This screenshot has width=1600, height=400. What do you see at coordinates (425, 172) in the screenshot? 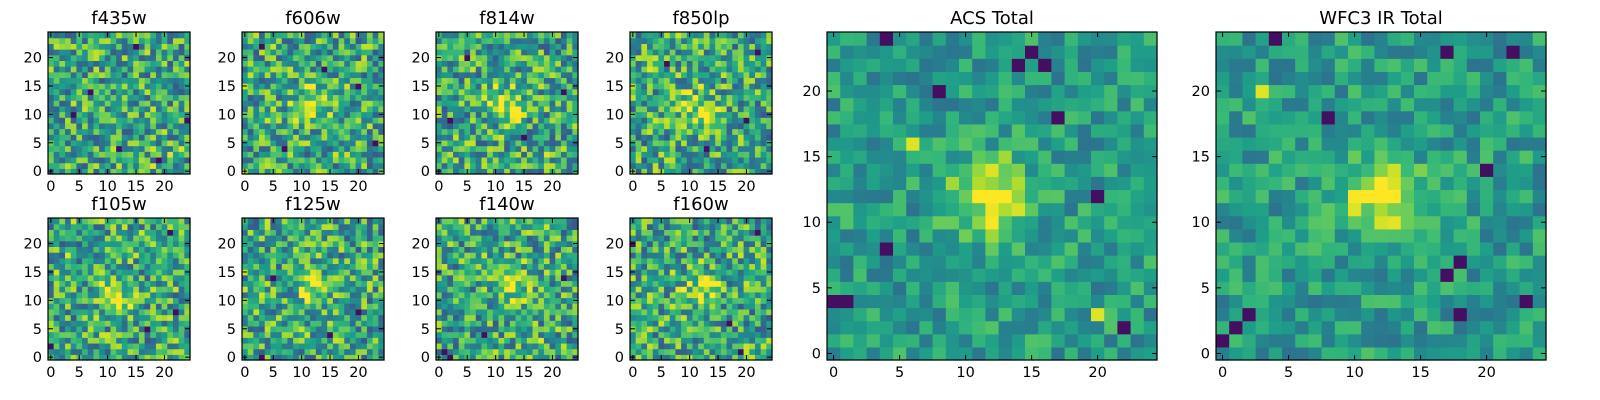
I see `y-tick-label: 0` at bounding box center [425, 172].